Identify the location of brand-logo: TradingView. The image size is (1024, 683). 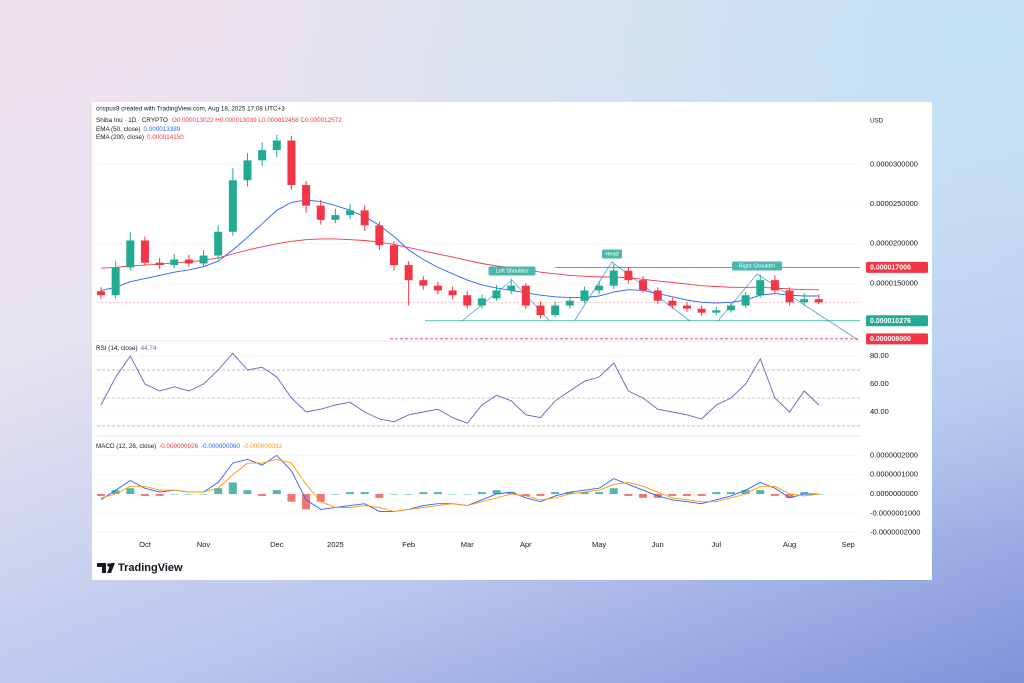
(140, 568).